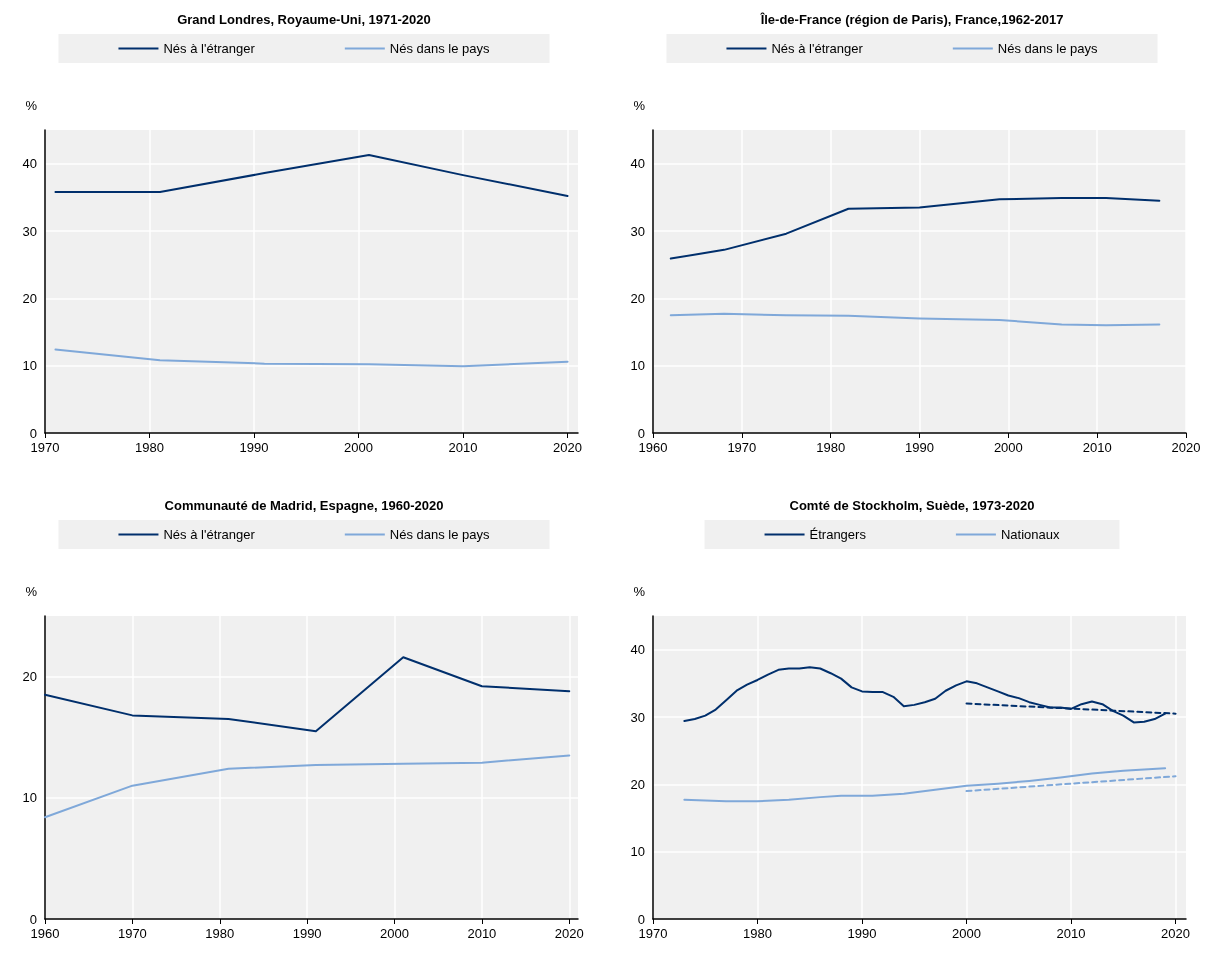  Describe the element at coordinates (912, 505) in the screenshot. I see `chart-title: Comté de Stockholm, Suède, 1973-2020` at that location.